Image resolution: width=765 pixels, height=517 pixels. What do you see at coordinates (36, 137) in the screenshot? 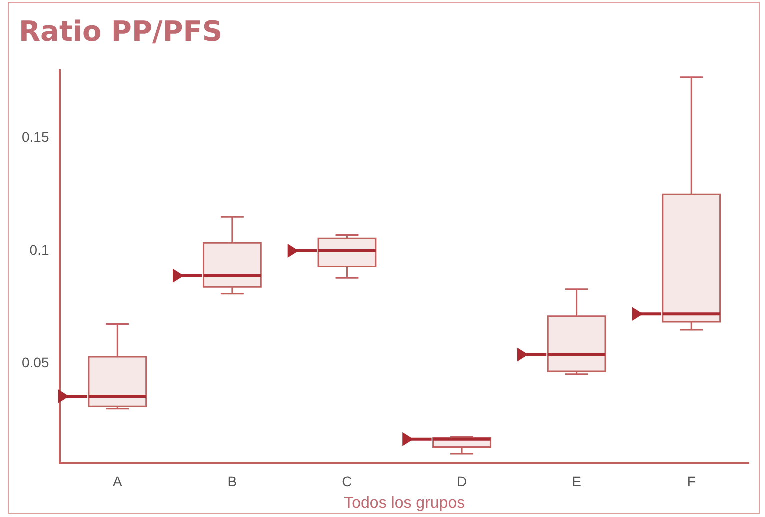
I see `y-tick-label: 0.15` at bounding box center [36, 137].